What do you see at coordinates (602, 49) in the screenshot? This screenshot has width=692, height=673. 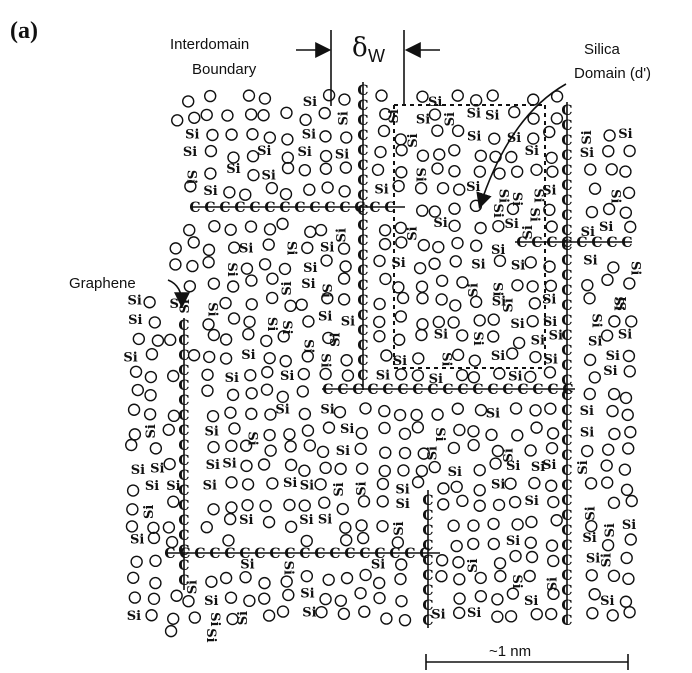 I see `silica-label-line1: Silica` at bounding box center [602, 49].